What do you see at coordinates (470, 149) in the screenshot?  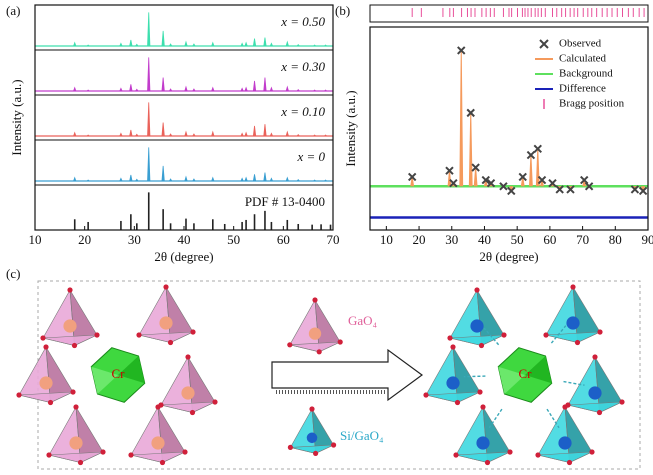 I see `calculated-peak` at bounding box center [470, 149].